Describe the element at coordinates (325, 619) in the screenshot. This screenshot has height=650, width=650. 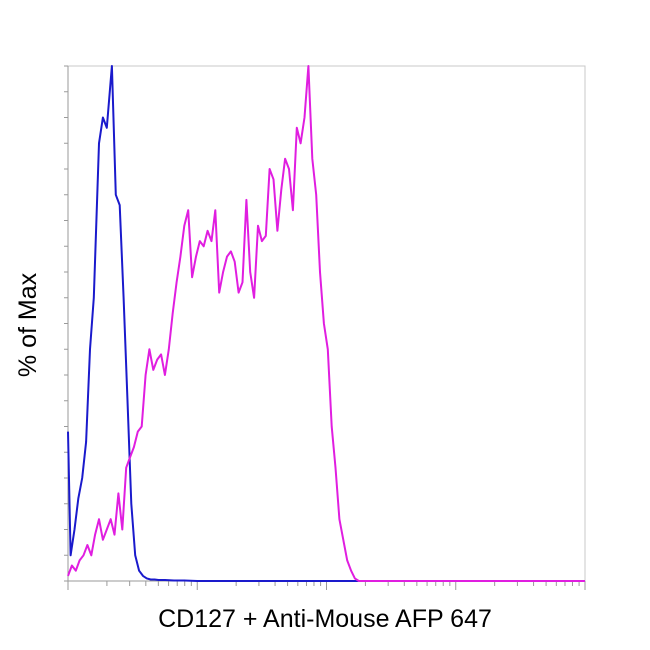
I see `x-axis-label: CD127 + Anti-Mouse AFP 647` at that location.